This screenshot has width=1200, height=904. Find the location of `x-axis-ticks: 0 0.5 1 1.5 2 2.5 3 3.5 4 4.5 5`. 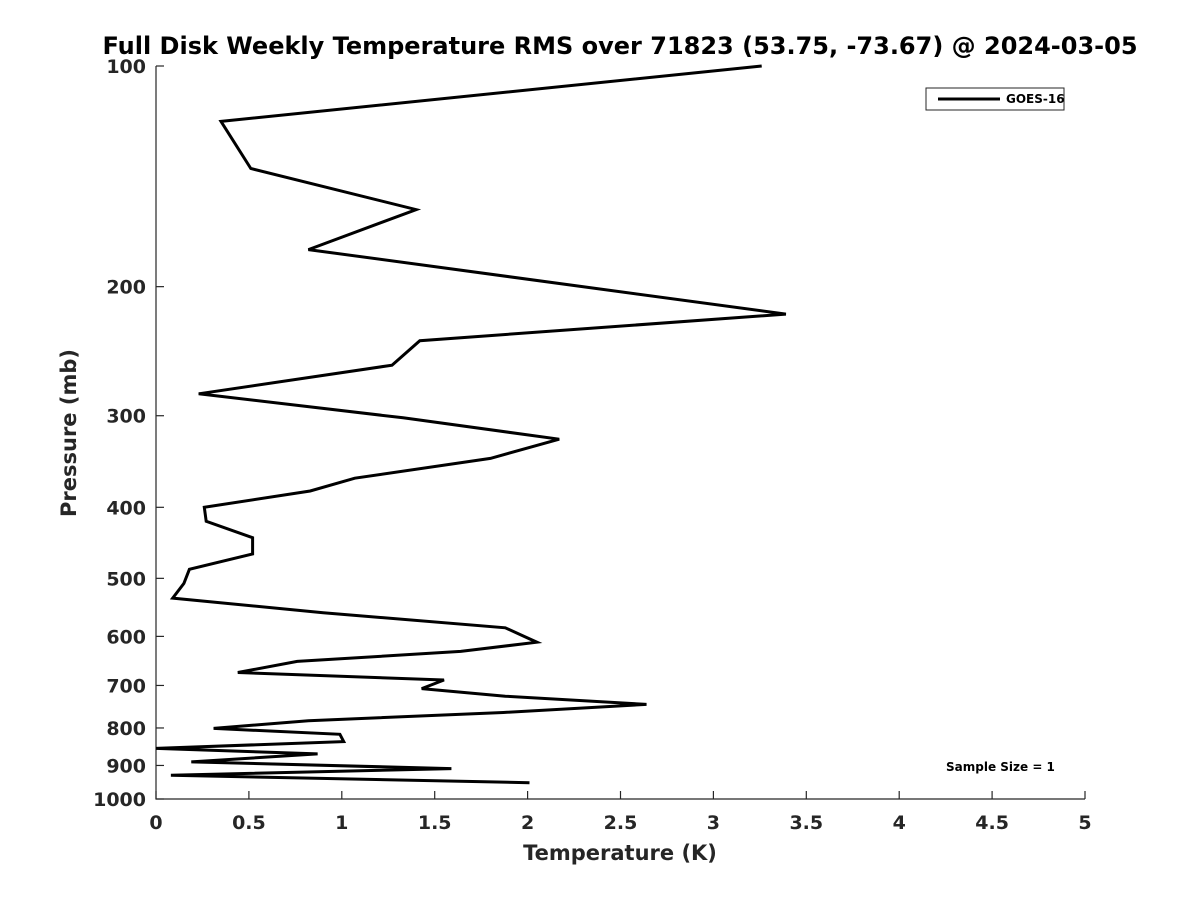

x-axis-ticks: 0 0.5 1 1.5 2 2.5 3 3.5 4 4.5 5 is located at coordinates (620, 812).